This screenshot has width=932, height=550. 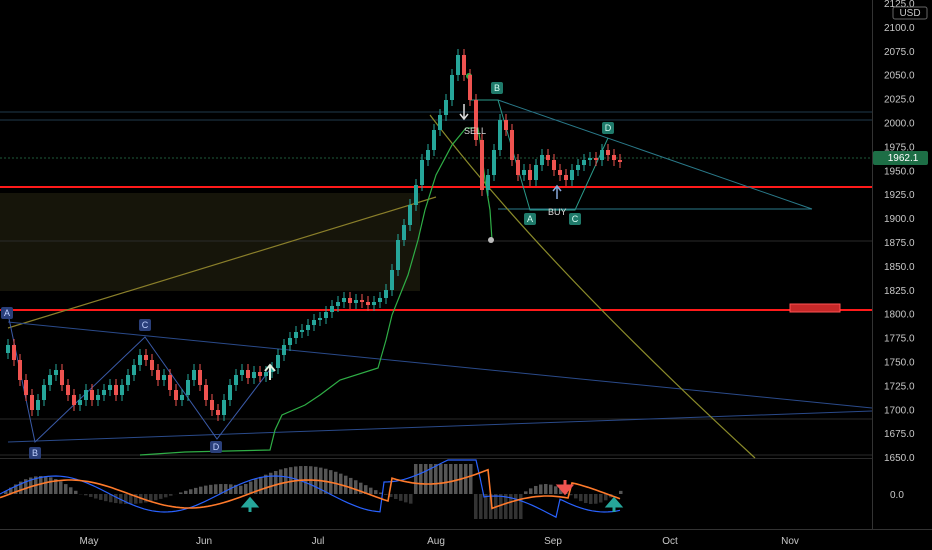 I want to click on harmonic-pattern-right, so click(x=539, y=155).